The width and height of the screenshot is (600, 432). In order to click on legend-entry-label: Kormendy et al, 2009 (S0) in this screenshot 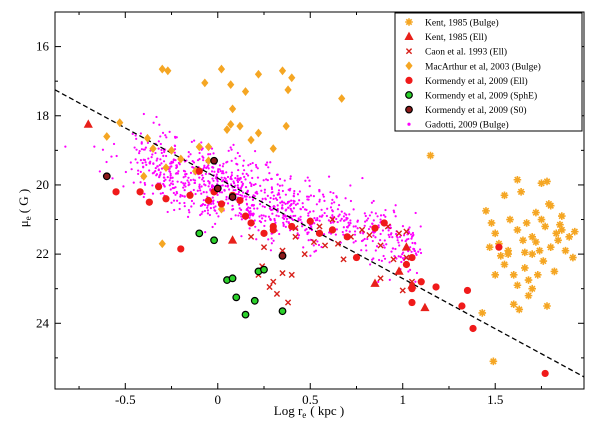, I will do `click(476, 110)`.